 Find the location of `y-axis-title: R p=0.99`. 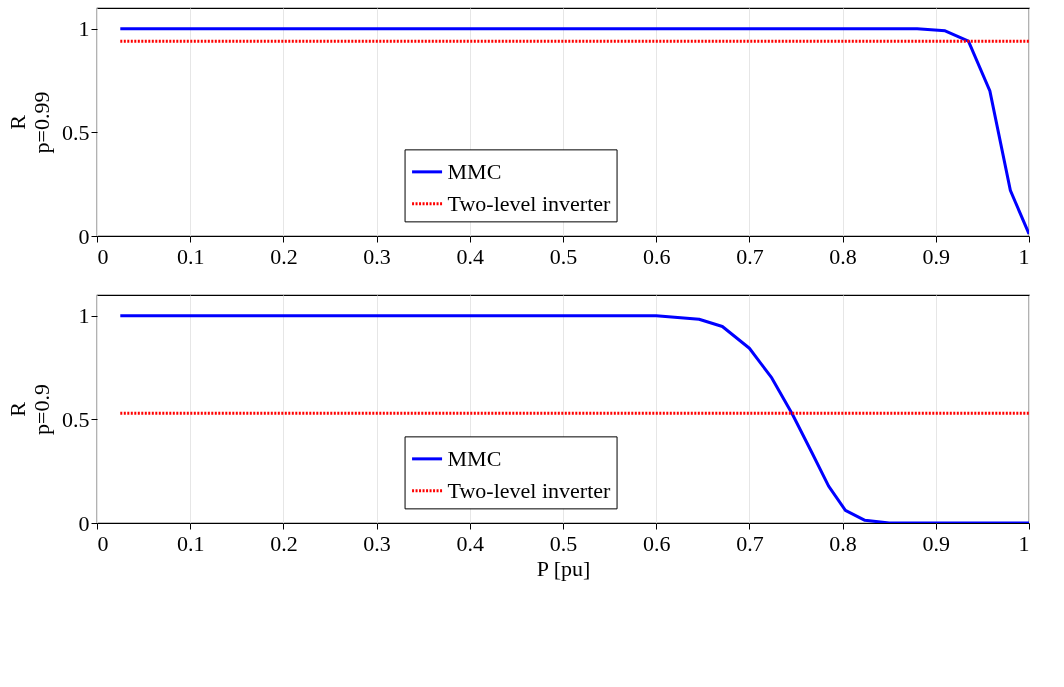

y-axis-title: R p=0.99 is located at coordinates (29, 122).